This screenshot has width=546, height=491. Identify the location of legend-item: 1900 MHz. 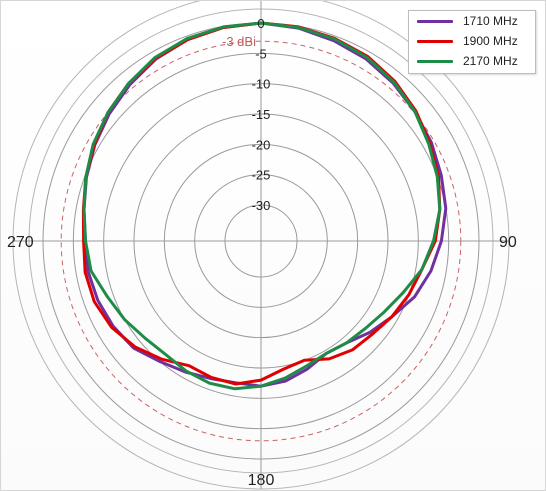
(472, 41).